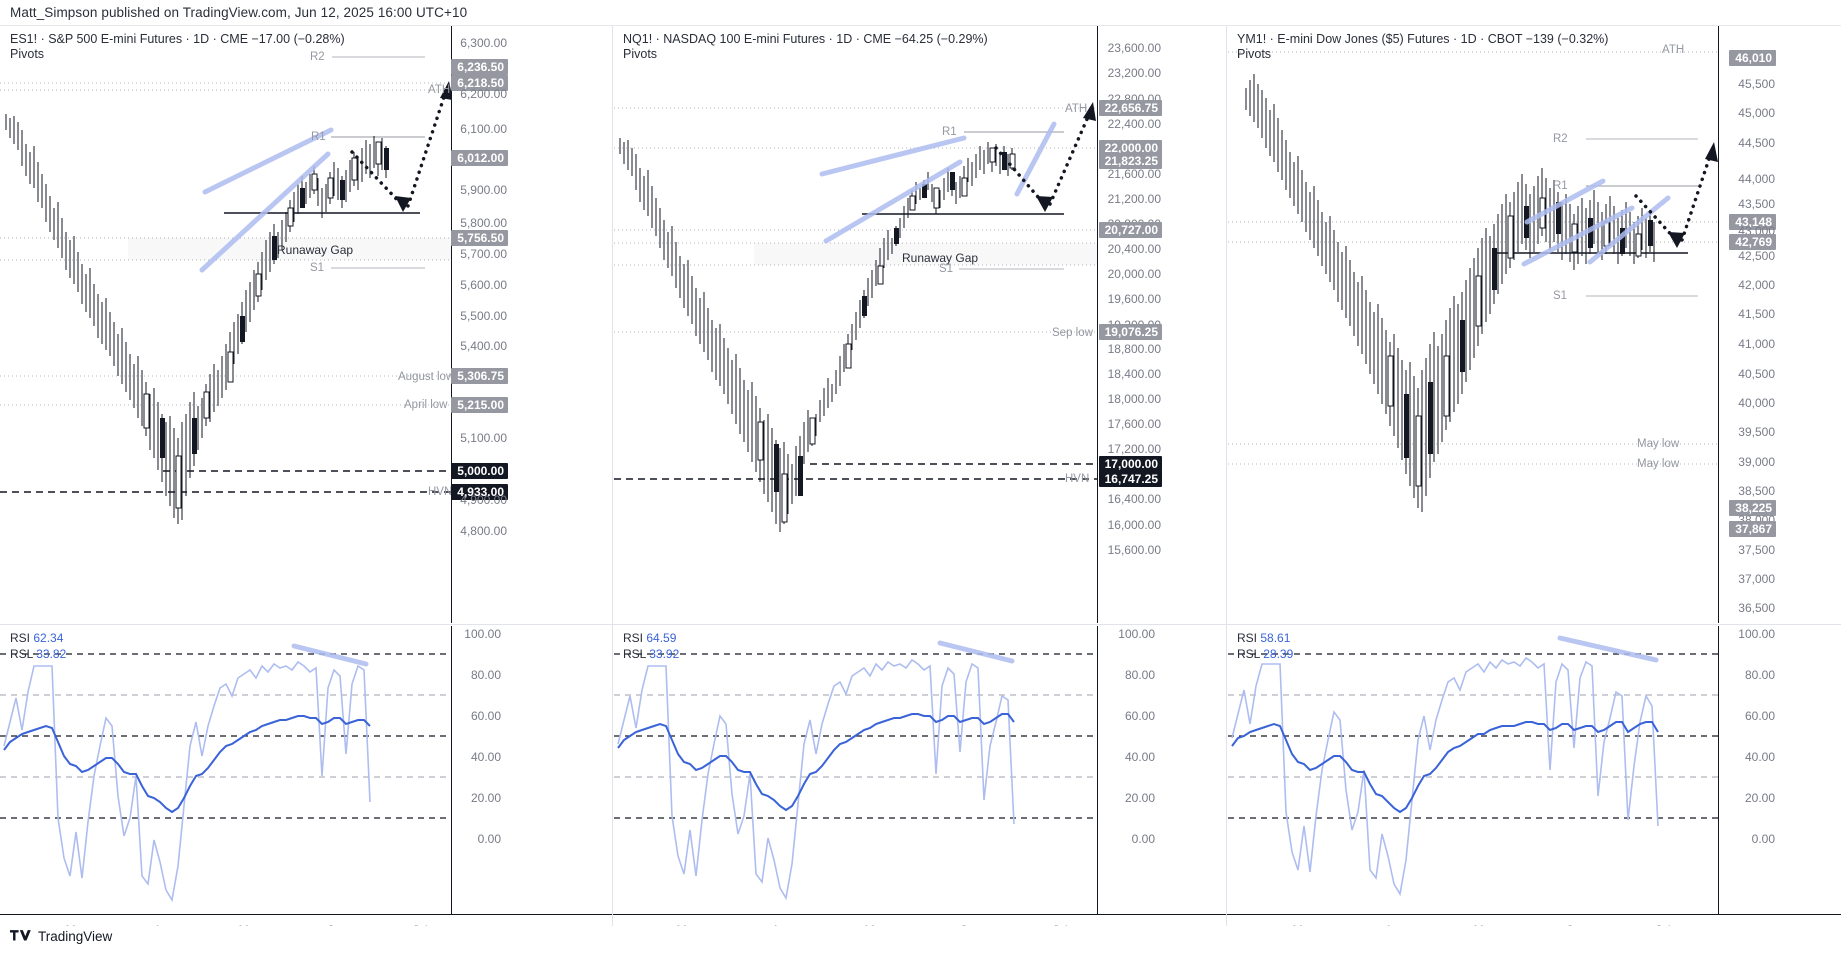  I want to click on price-tick: 42,500, so click(1756, 256).